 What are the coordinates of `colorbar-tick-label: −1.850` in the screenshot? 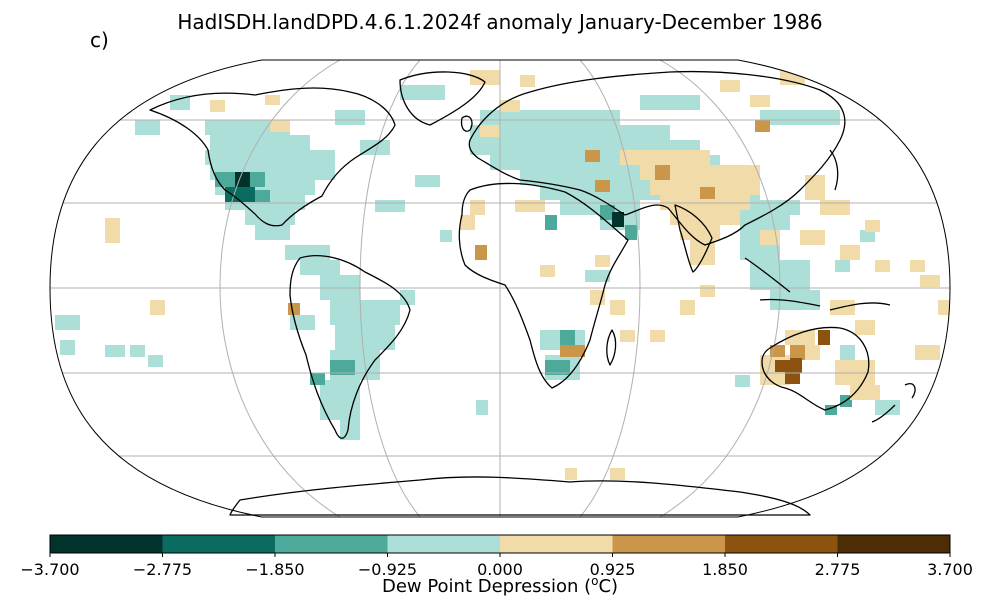 It's located at (275, 569).